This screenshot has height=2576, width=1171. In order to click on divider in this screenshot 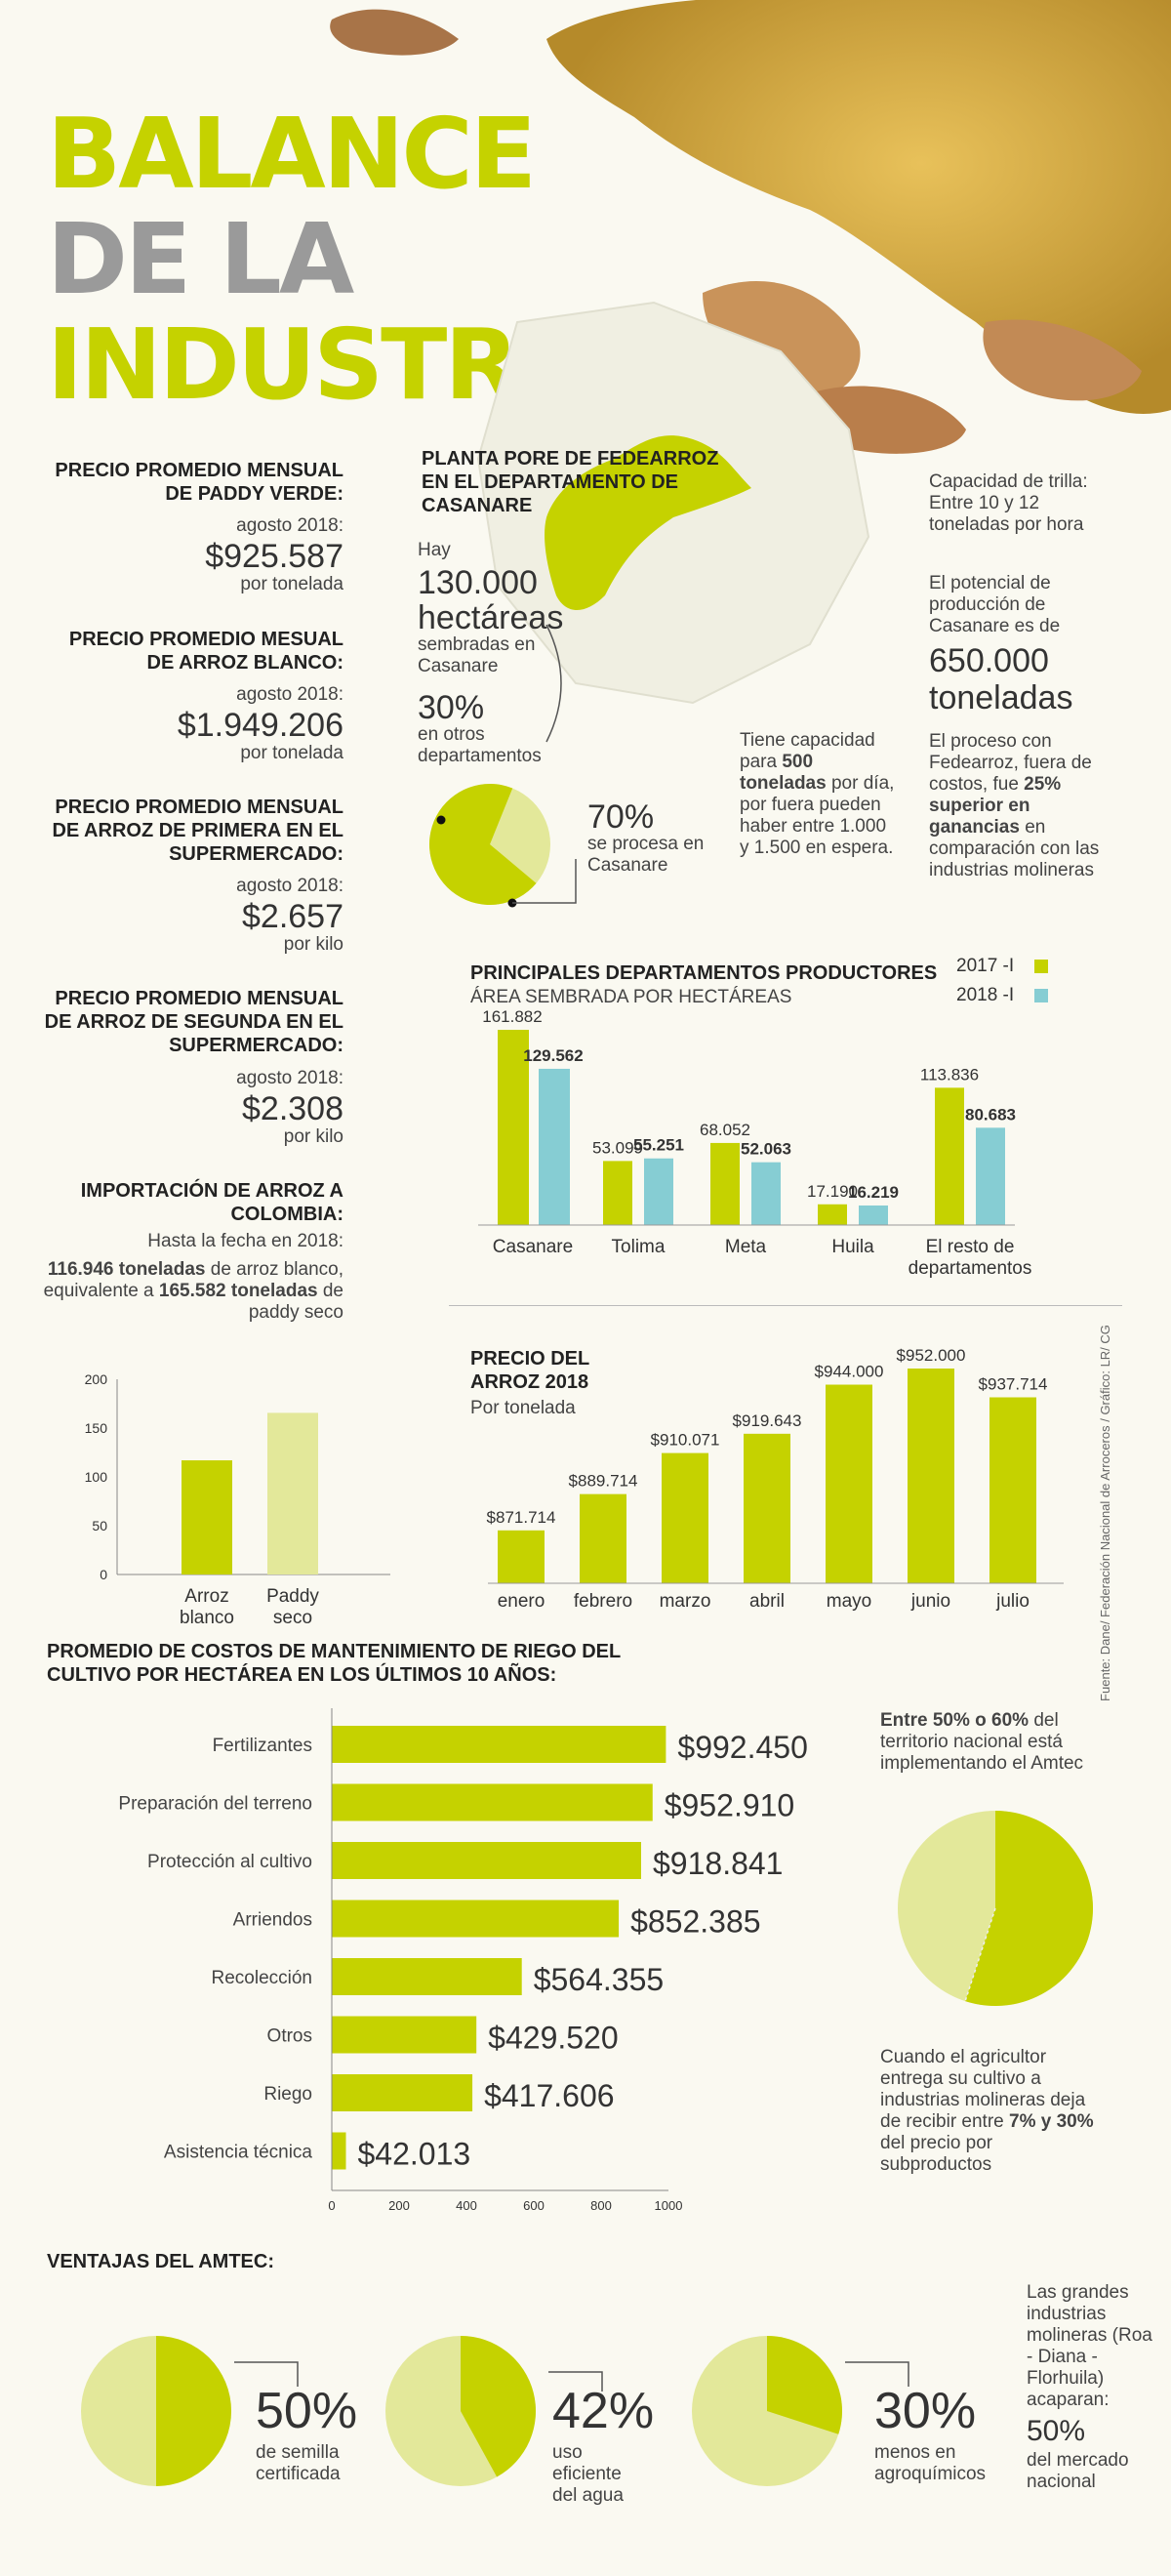, I will do `click(785, 1305)`.